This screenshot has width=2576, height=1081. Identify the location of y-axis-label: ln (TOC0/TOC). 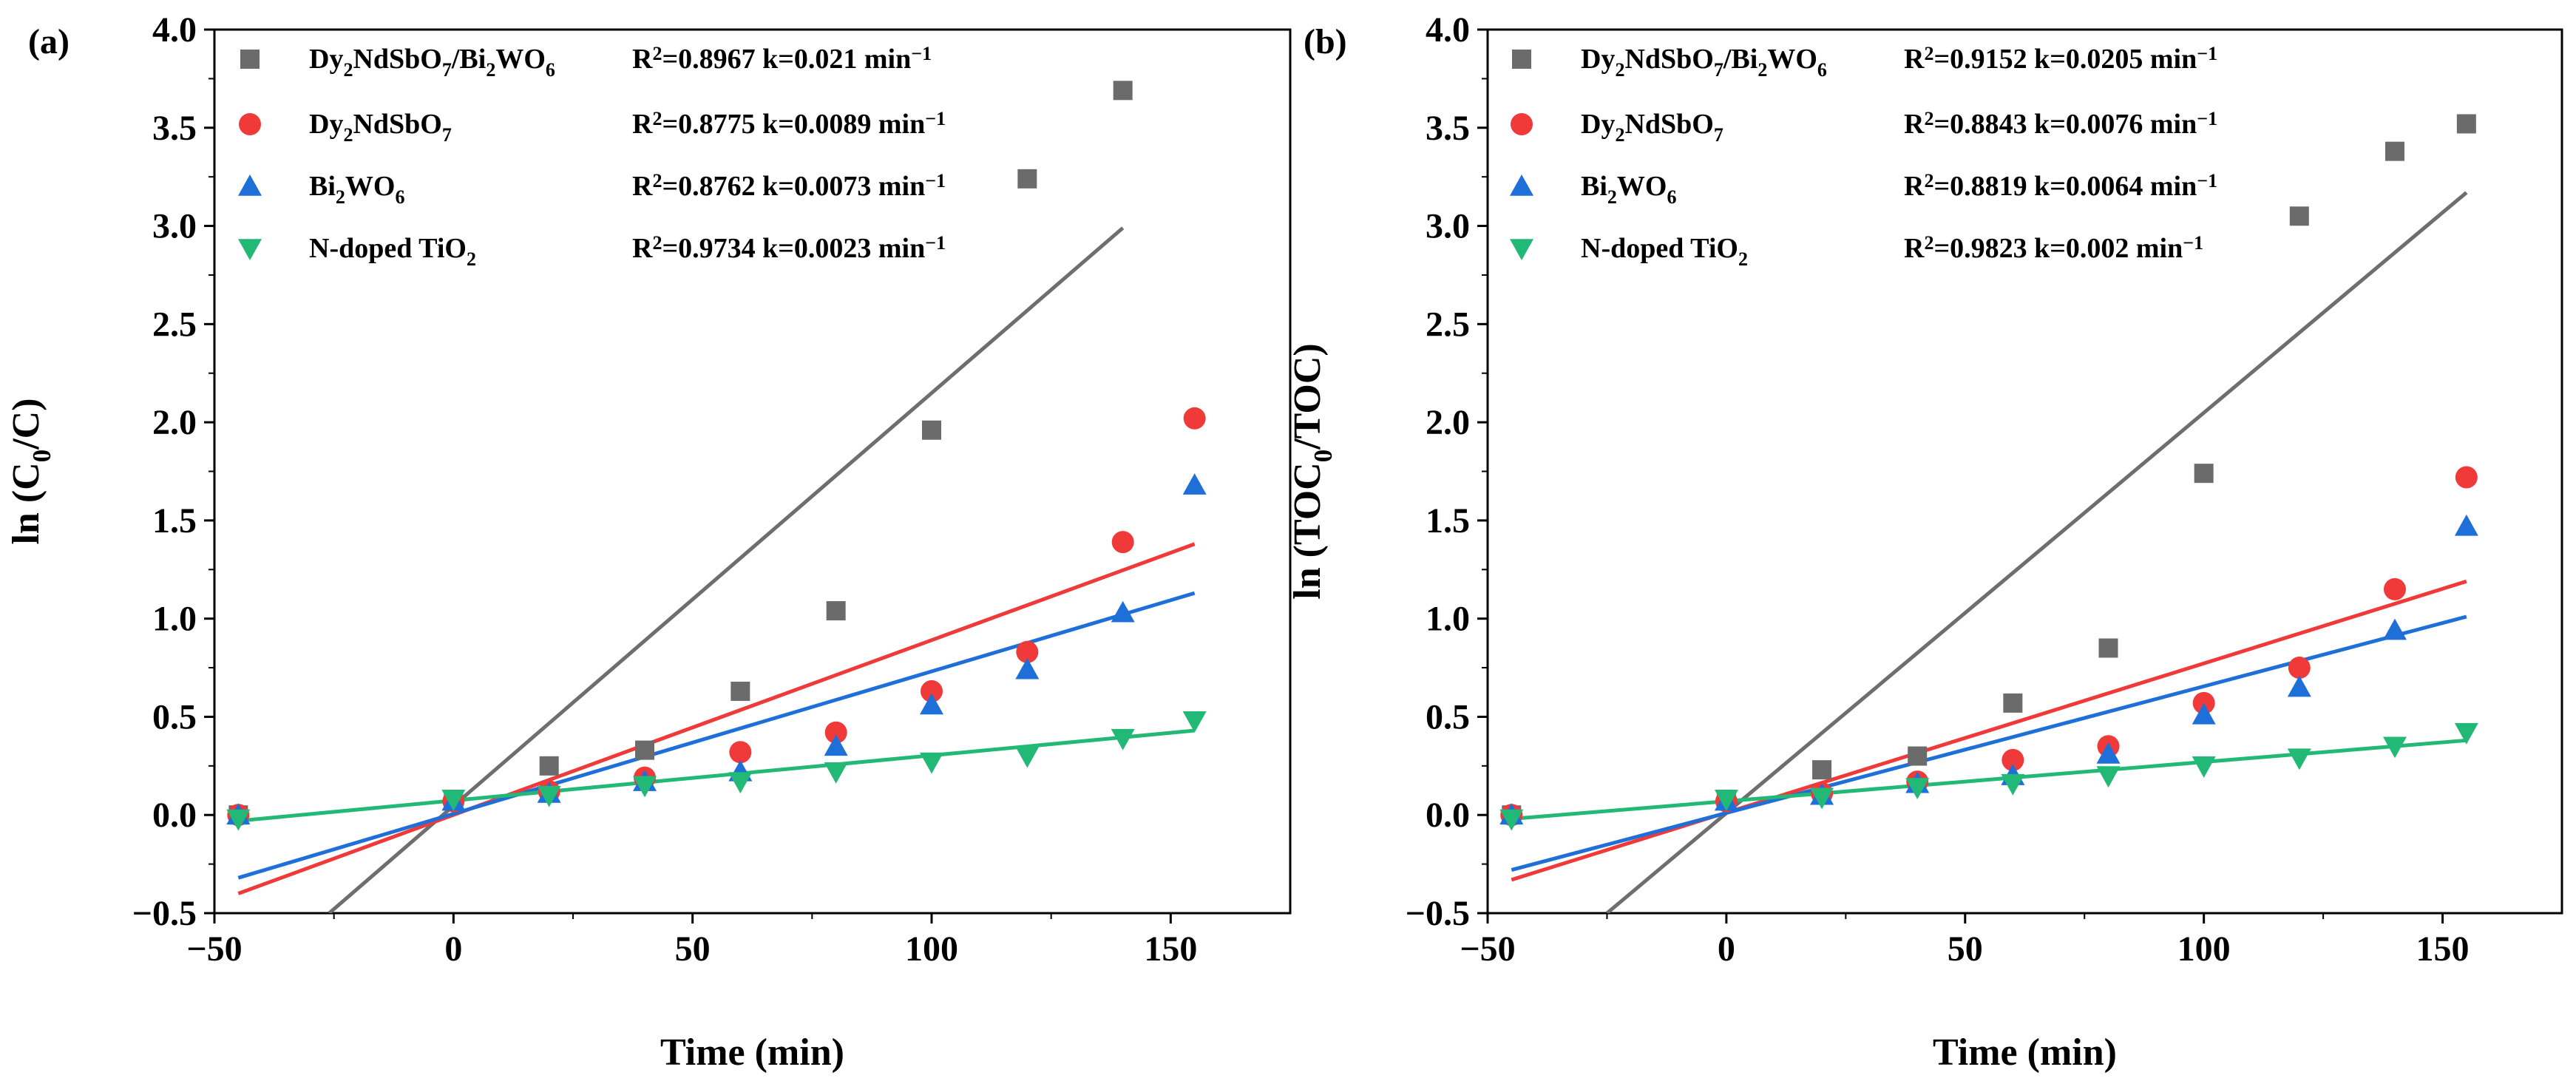
(1312, 471).